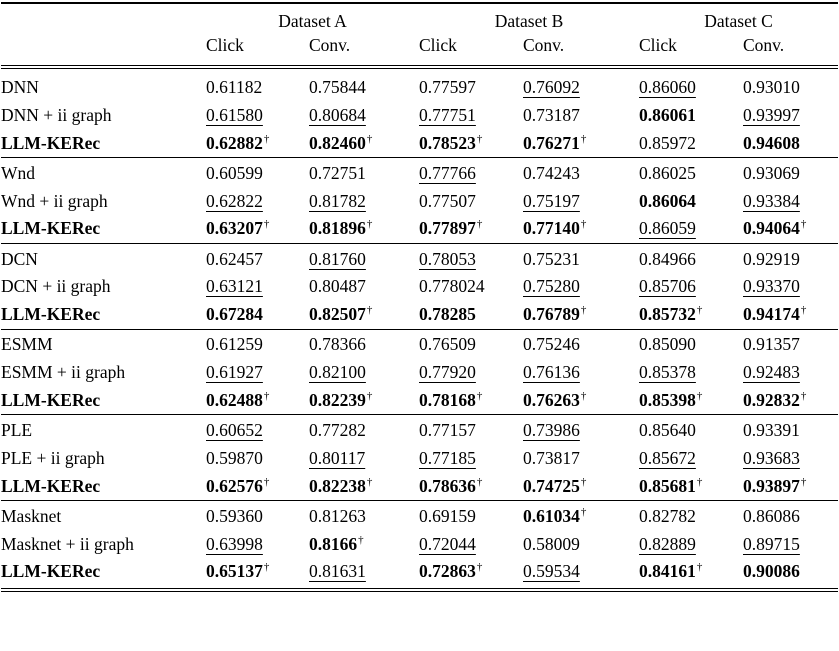 The width and height of the screenshot is (839, 651). Describe the element at coordinates (438, 45) in the screenshot. I see `click-column-header: Click` at that location.